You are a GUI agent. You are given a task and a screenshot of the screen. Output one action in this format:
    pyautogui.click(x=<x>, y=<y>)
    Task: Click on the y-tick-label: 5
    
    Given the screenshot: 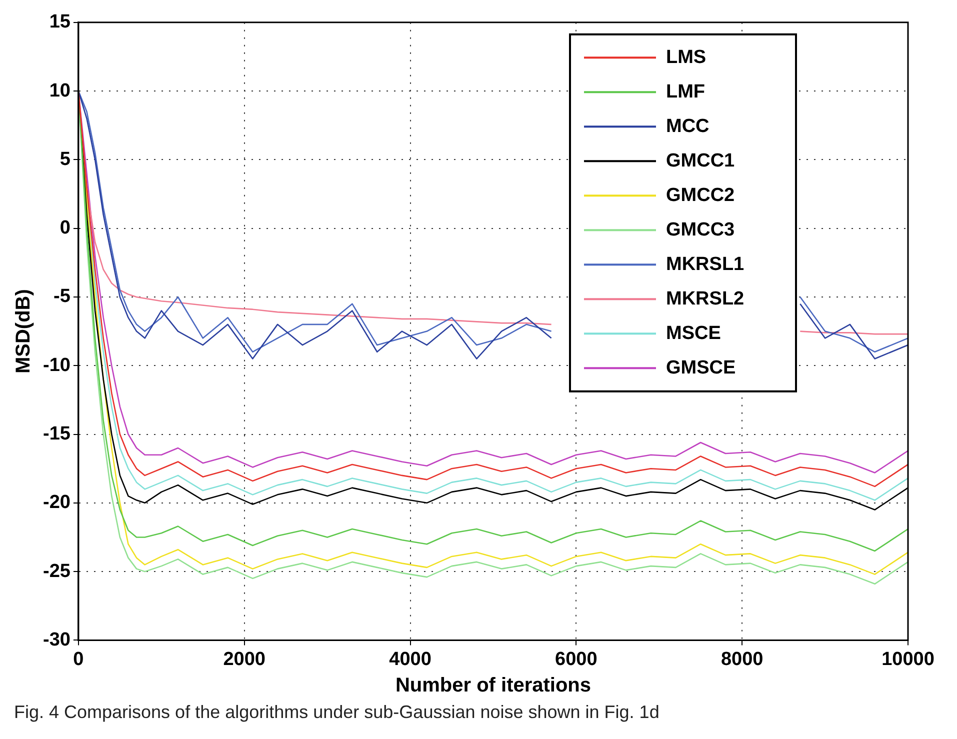 What is the action you would take?
    pyautogui.click(x=65, y=159)
    